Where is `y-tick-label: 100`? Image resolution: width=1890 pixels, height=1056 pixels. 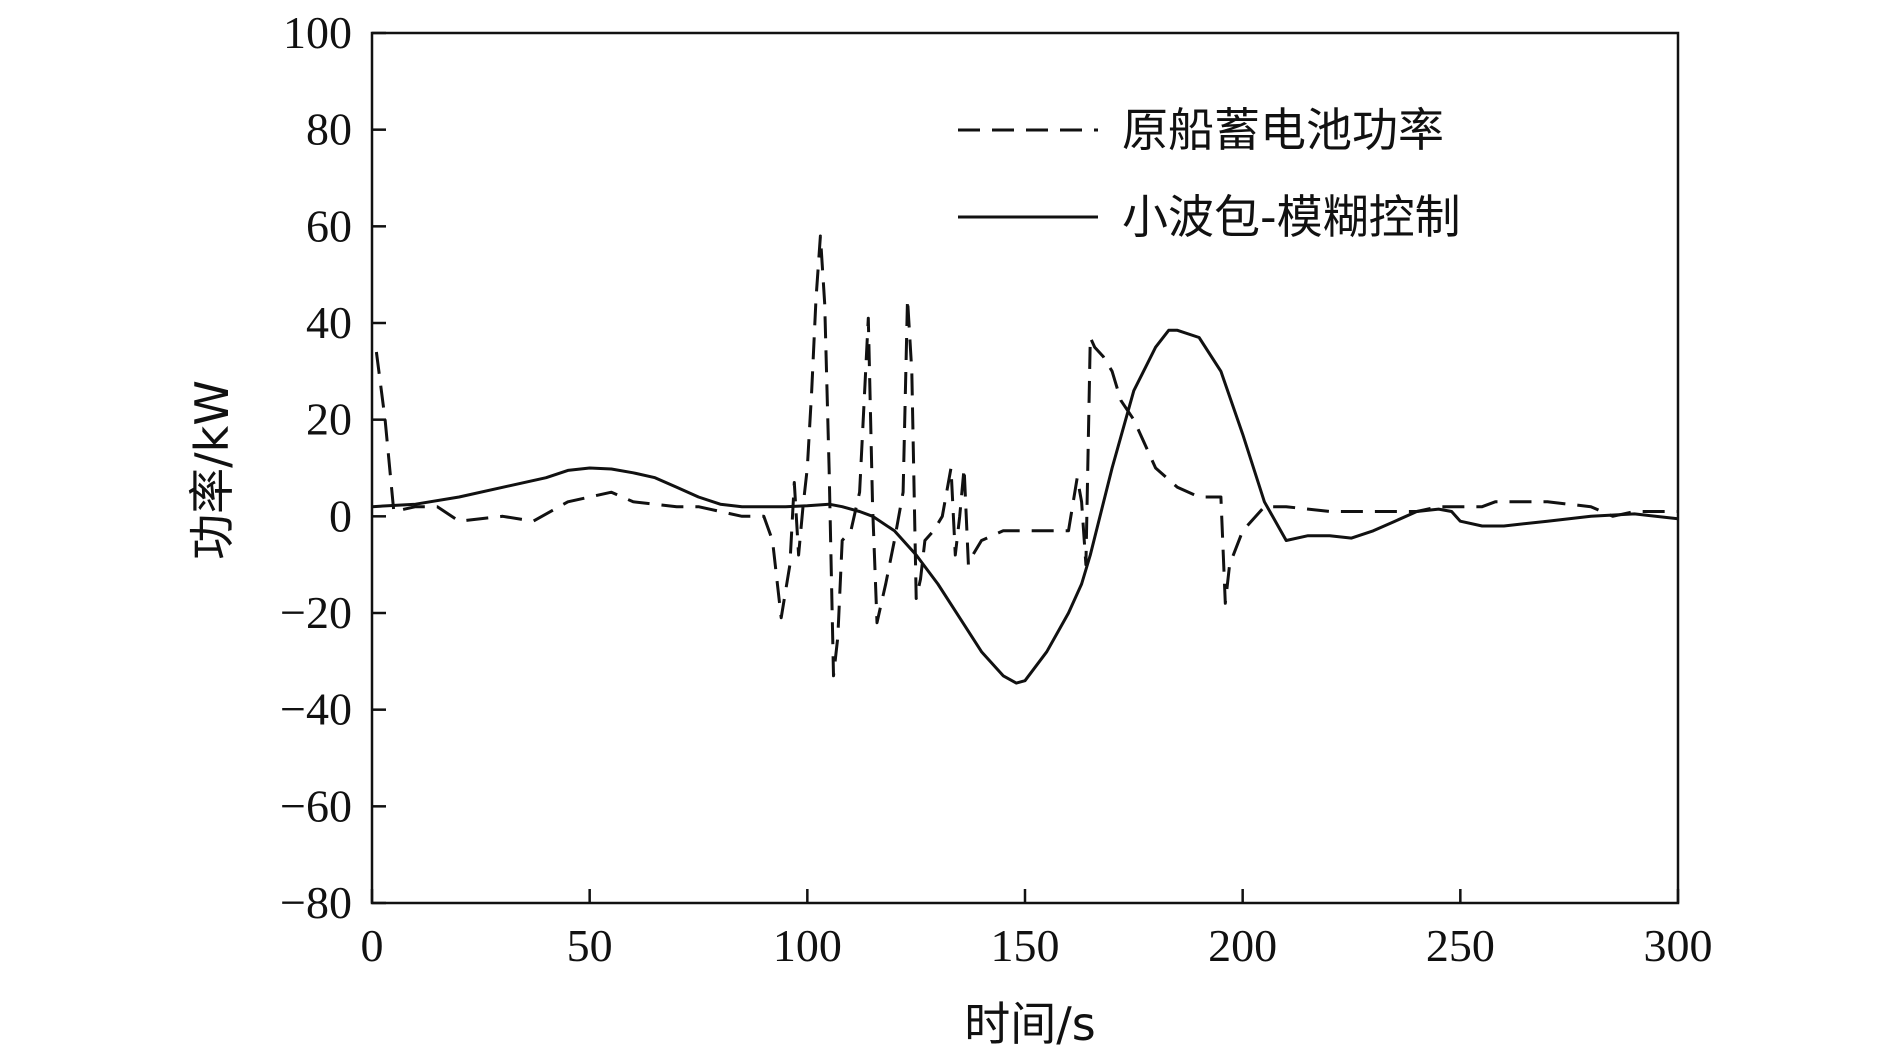
y-tick-label: 100 is located at coordinates (317, 32).